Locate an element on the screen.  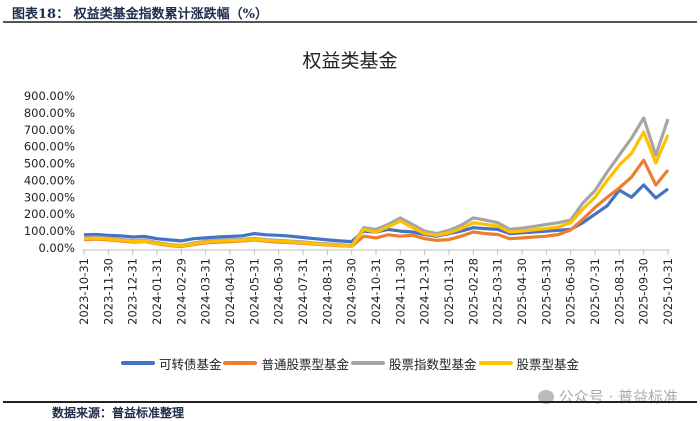
x-tick-label: 2024-01-31 is located at coordinates (157, 291).